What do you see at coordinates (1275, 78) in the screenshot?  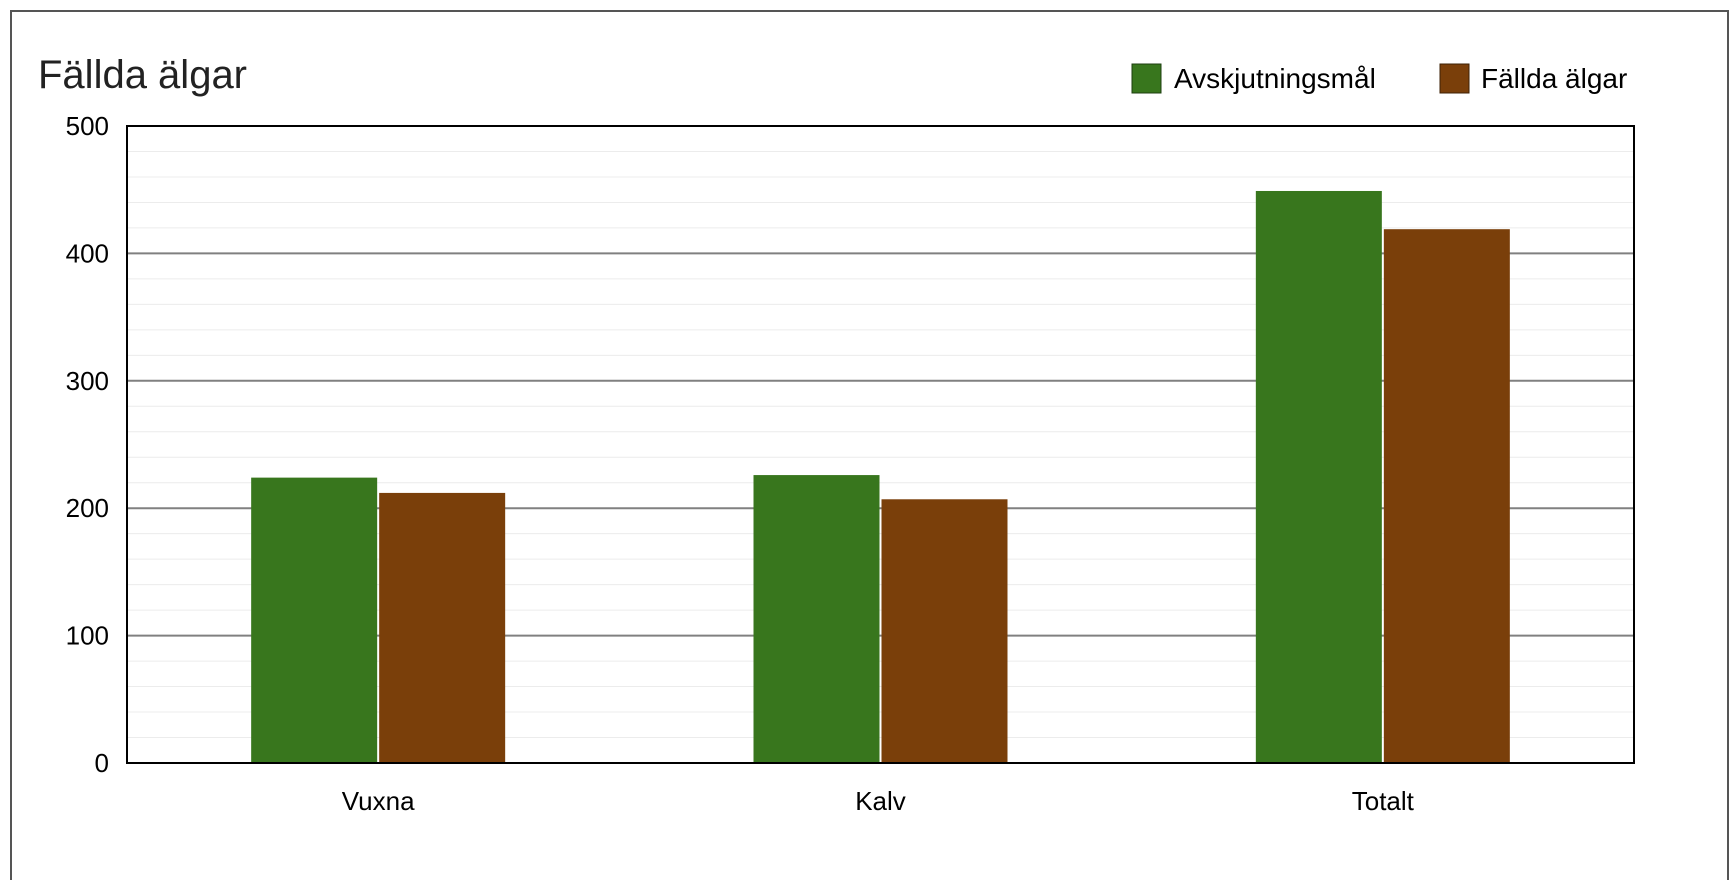 I see `legend-label-avskjutningsmal: Avskjutningsmål` at bounding box center [1275, 78].